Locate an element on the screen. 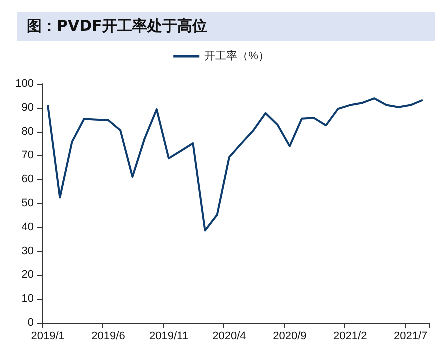 The height and width of the screenshot is (347, 443). x-tick-label: 2021/2 is located at coordinates (351, 336).